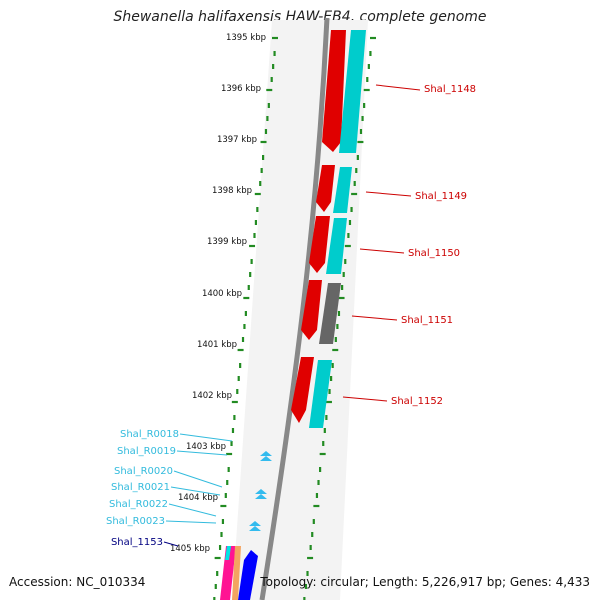 The height and width of the screenshot is (600, 600). What do you see at coordinates (232, 191) in the screenshot?
I see `ruler-tick-label: 1398 kbp` at bounding box center [232, 191].